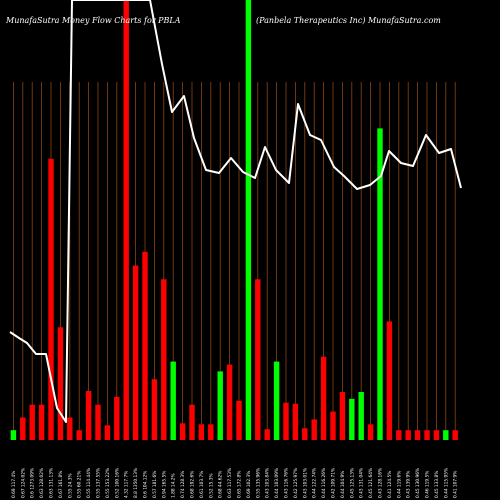  What do you see at coordinates (42, 483) in the screenshot?
I see `x-tick-label: 0.63 128.02%` at bounding box center [42, 483].